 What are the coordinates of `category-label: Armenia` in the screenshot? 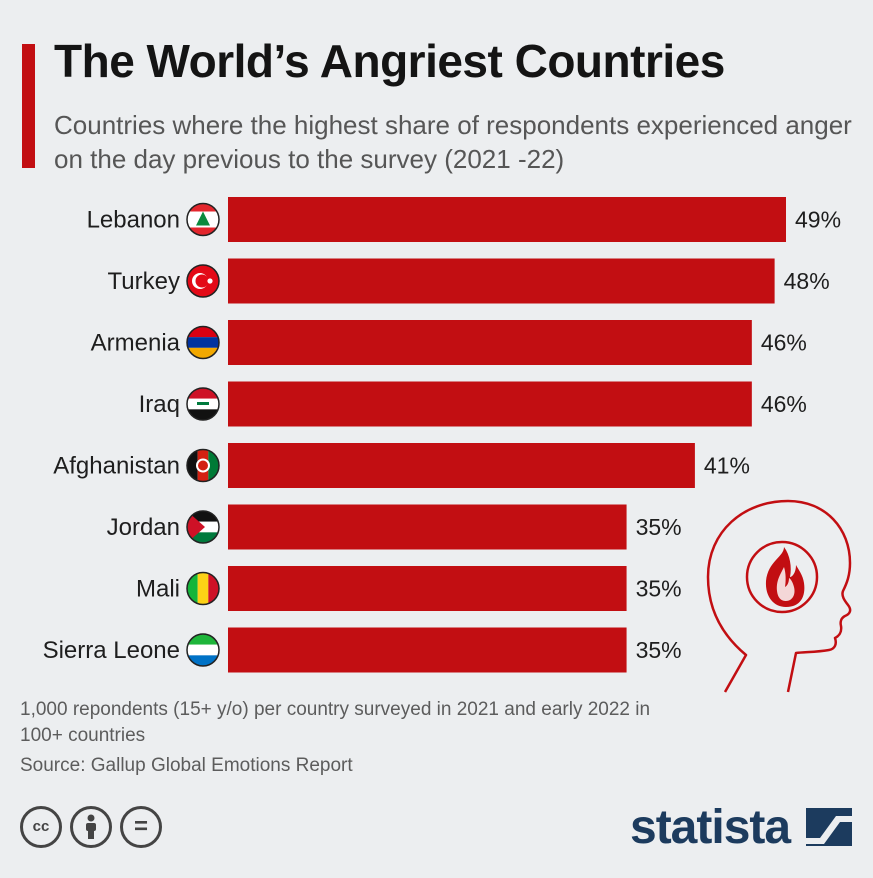 It's located at (136, 343).